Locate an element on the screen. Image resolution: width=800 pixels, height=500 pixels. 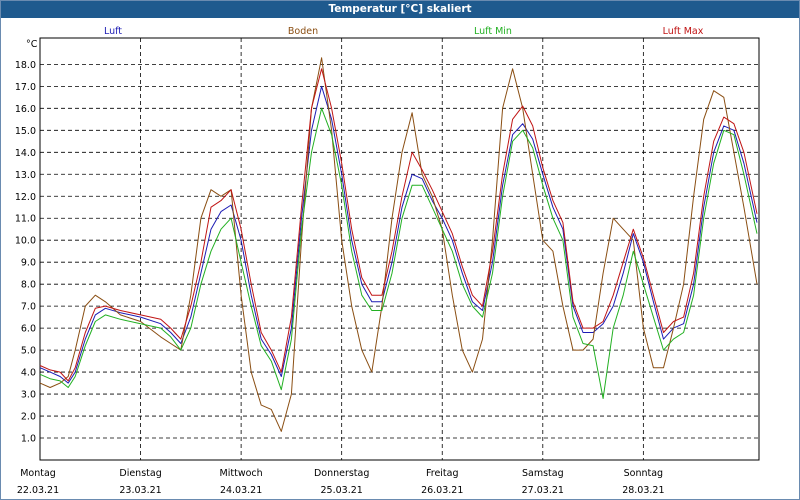
y-tick-label: 13.0 is located at coordinates (25, 175).